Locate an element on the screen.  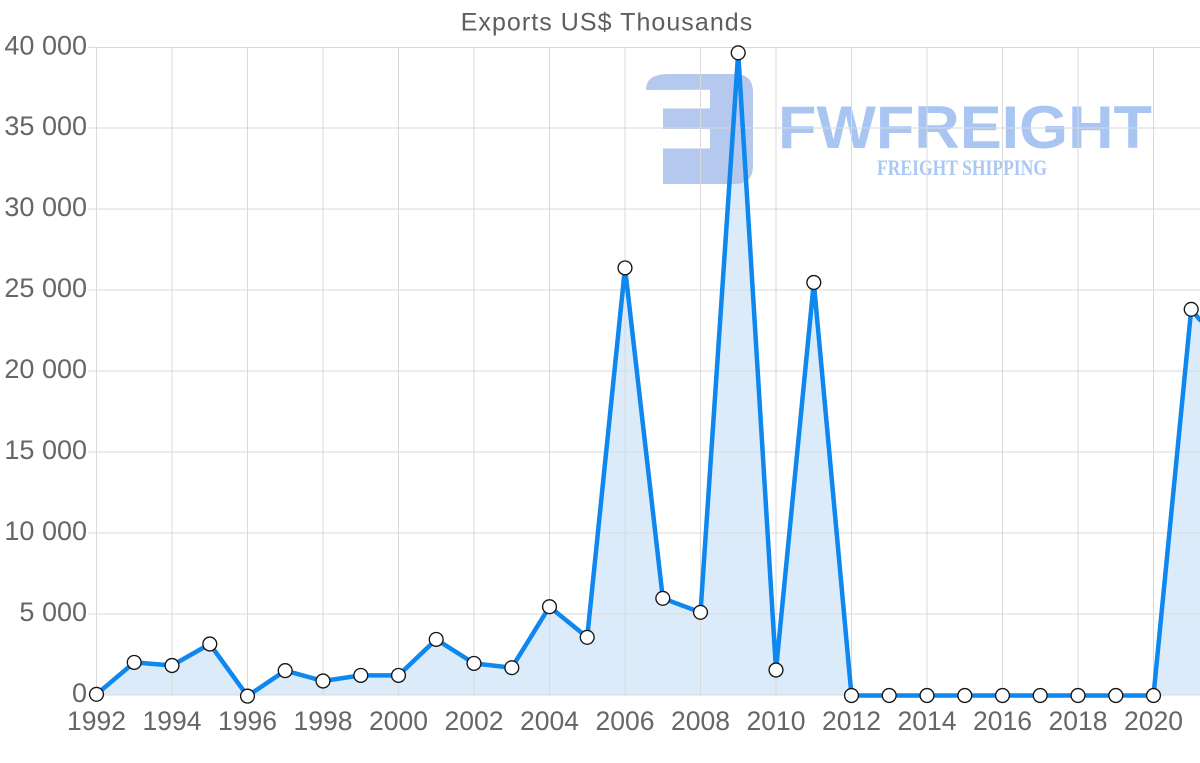
svg-text: 2020 is located at coordinates (1153, 721).